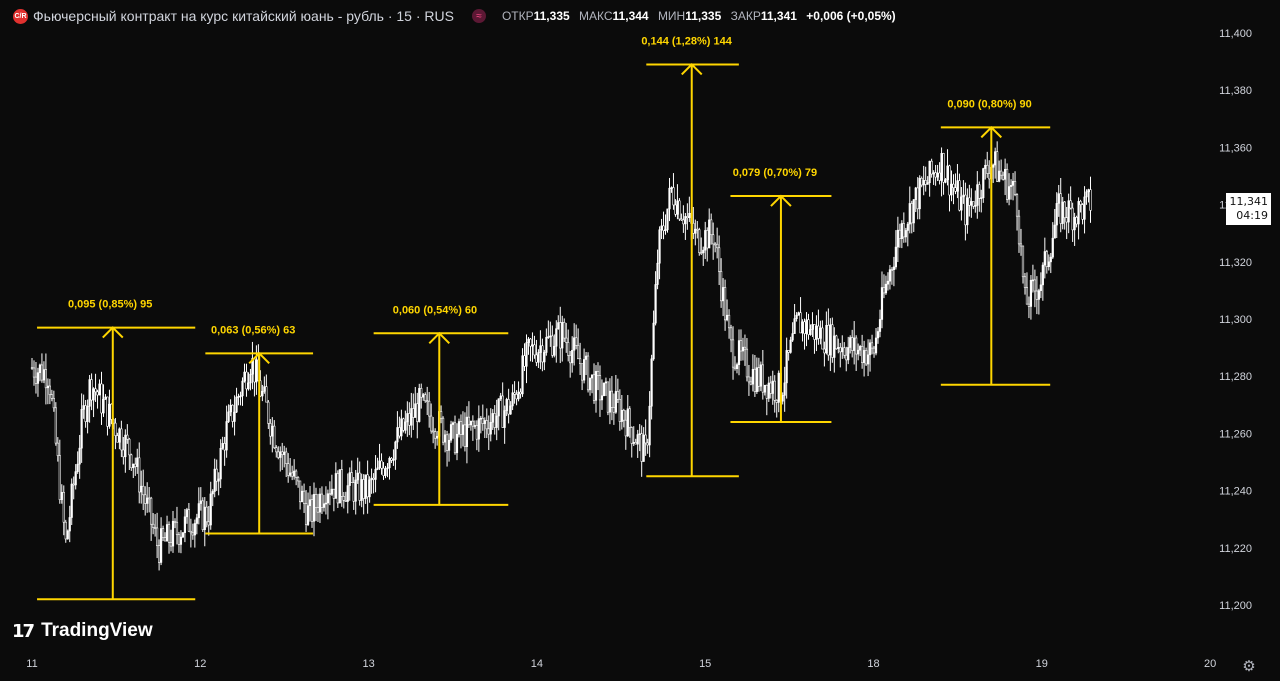 This screenshot has height=681, width=1280. What do you see at coordinates (82, 631) in the screenshot?
I see `tradingview-logo: 17 TradingView` at bounding box center [82, 631].